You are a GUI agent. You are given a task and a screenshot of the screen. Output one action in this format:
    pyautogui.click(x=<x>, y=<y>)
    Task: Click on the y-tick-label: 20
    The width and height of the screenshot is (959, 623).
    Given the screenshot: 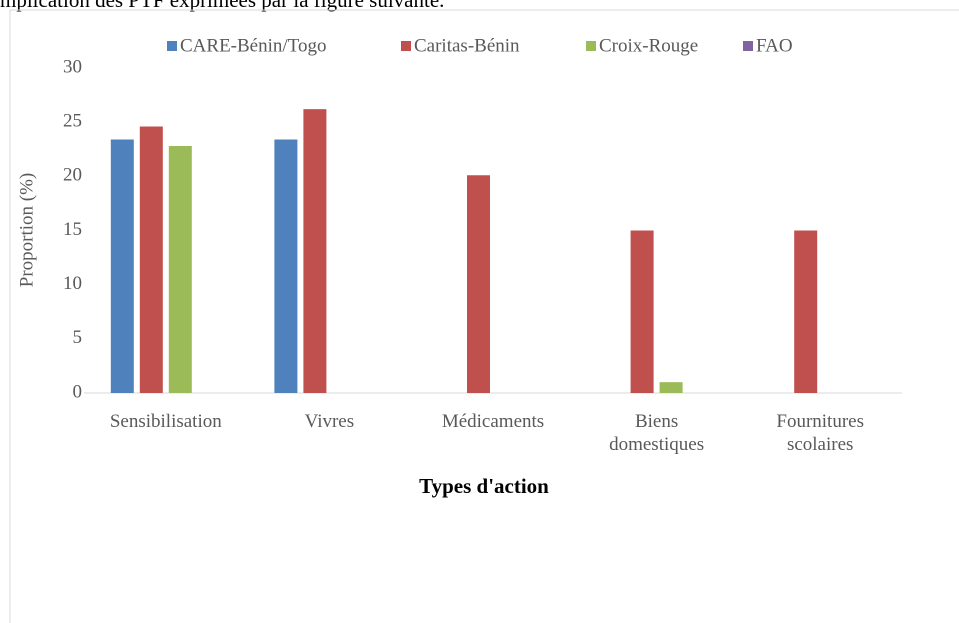 What is the action you would take?
    pyautogui.click(x=72, y=175)
    